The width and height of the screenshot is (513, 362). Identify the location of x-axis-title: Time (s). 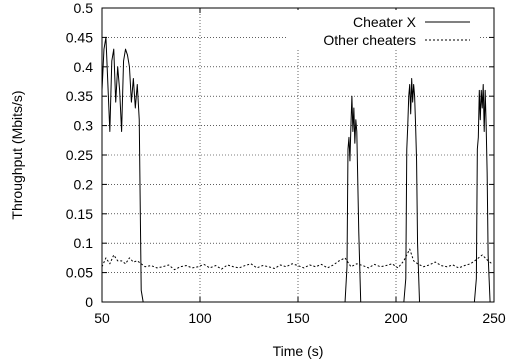
(298, 351).